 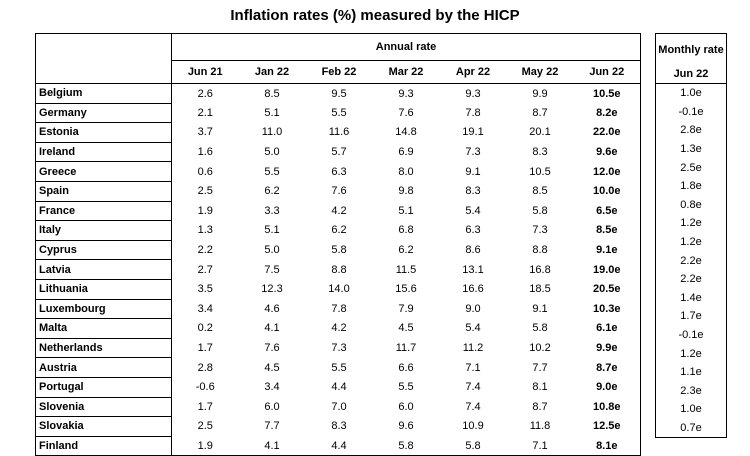 I want to click on annual-rate-cell: 8.5, so click(x=540, y=191).